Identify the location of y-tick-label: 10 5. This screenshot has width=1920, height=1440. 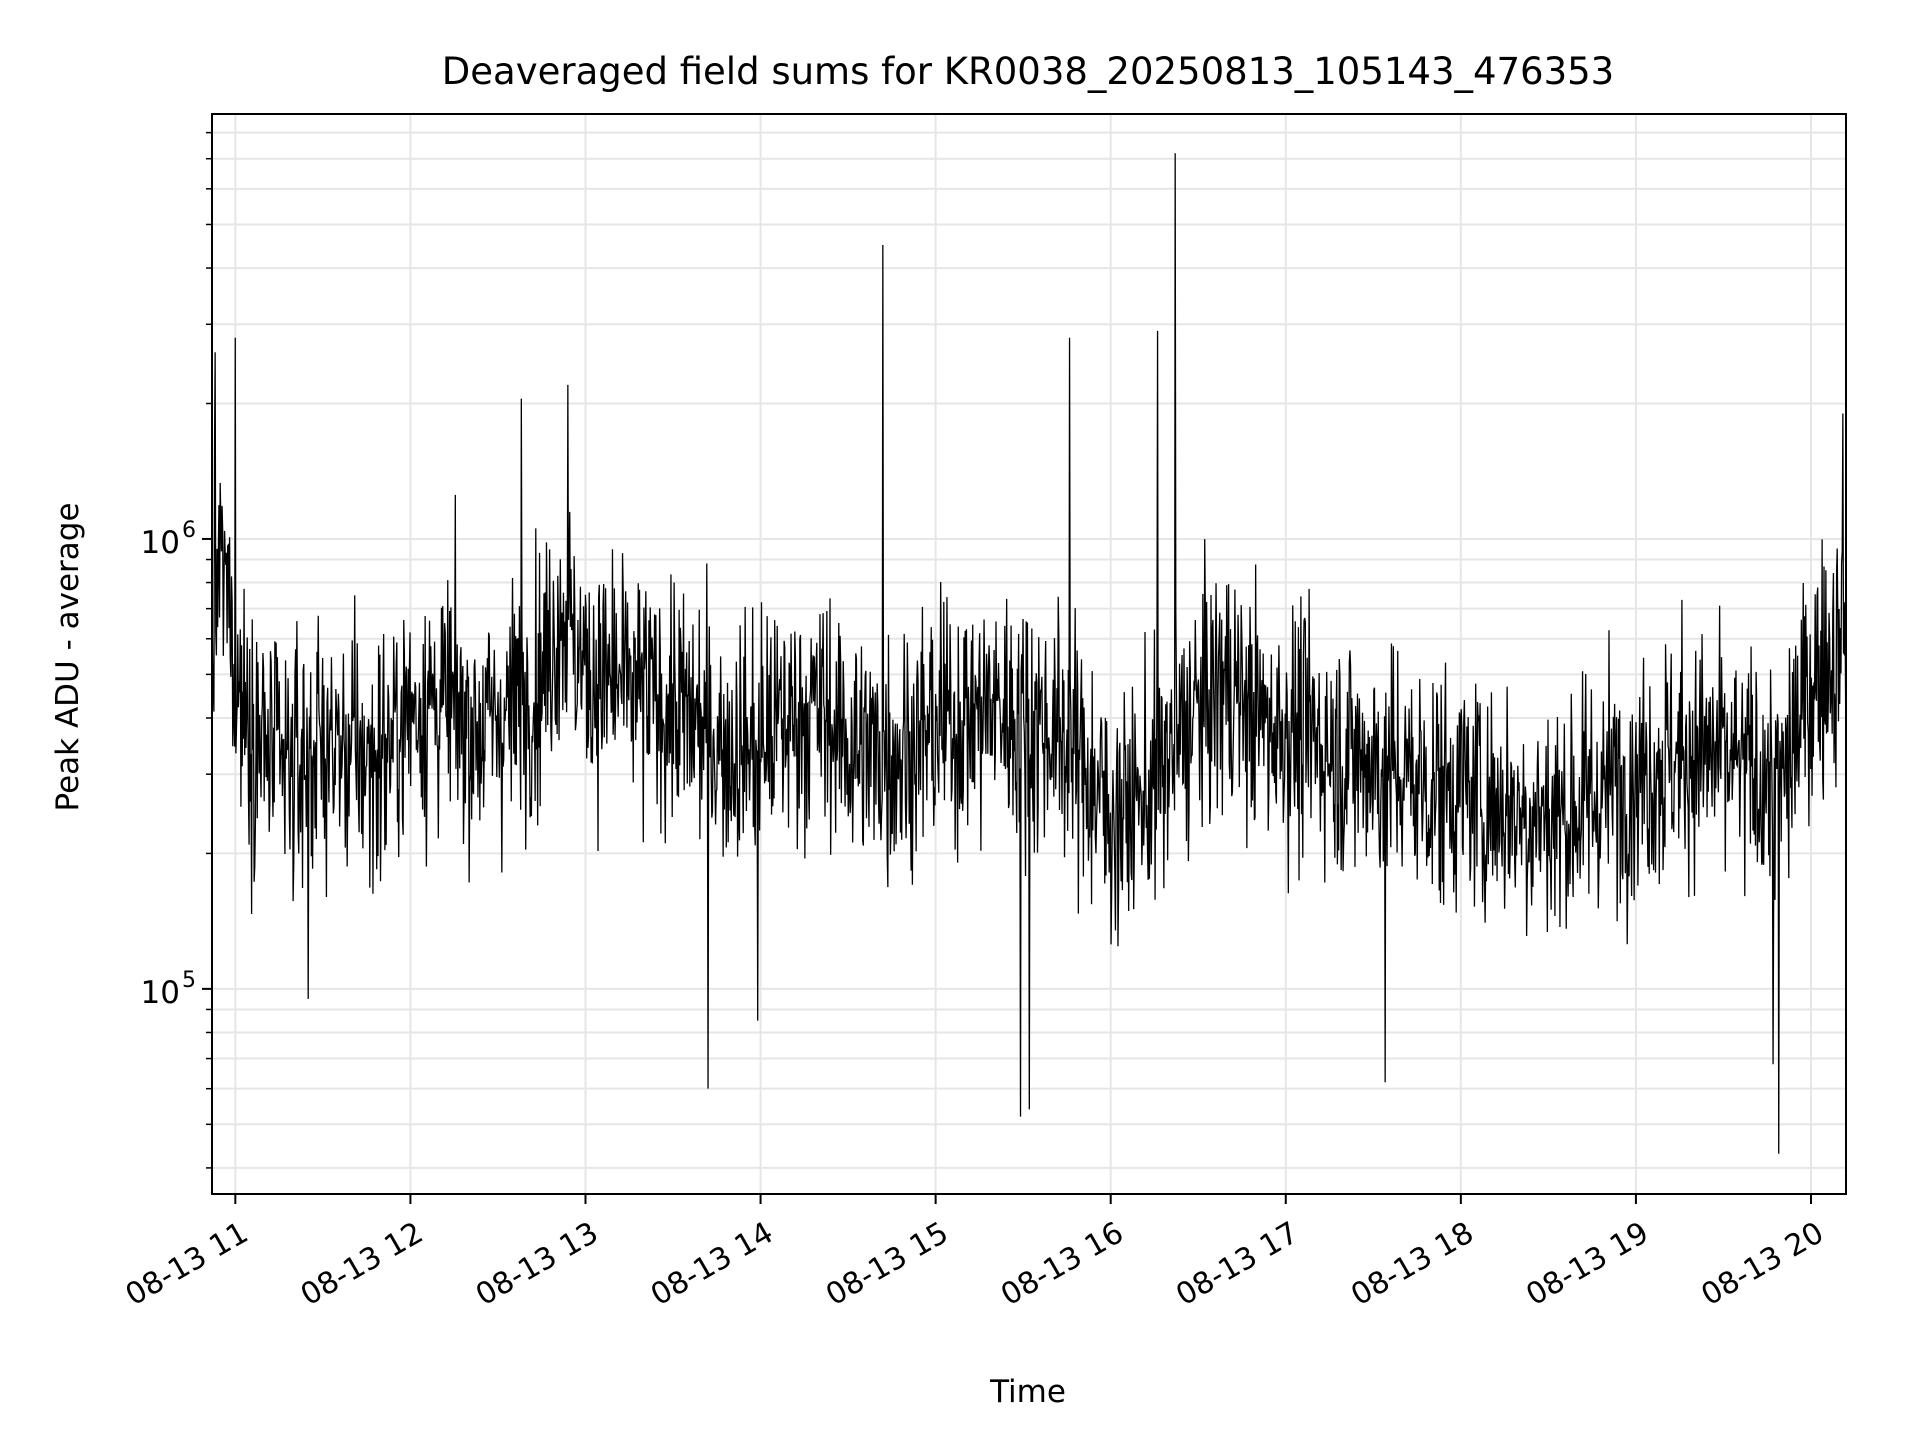
(168, 989).